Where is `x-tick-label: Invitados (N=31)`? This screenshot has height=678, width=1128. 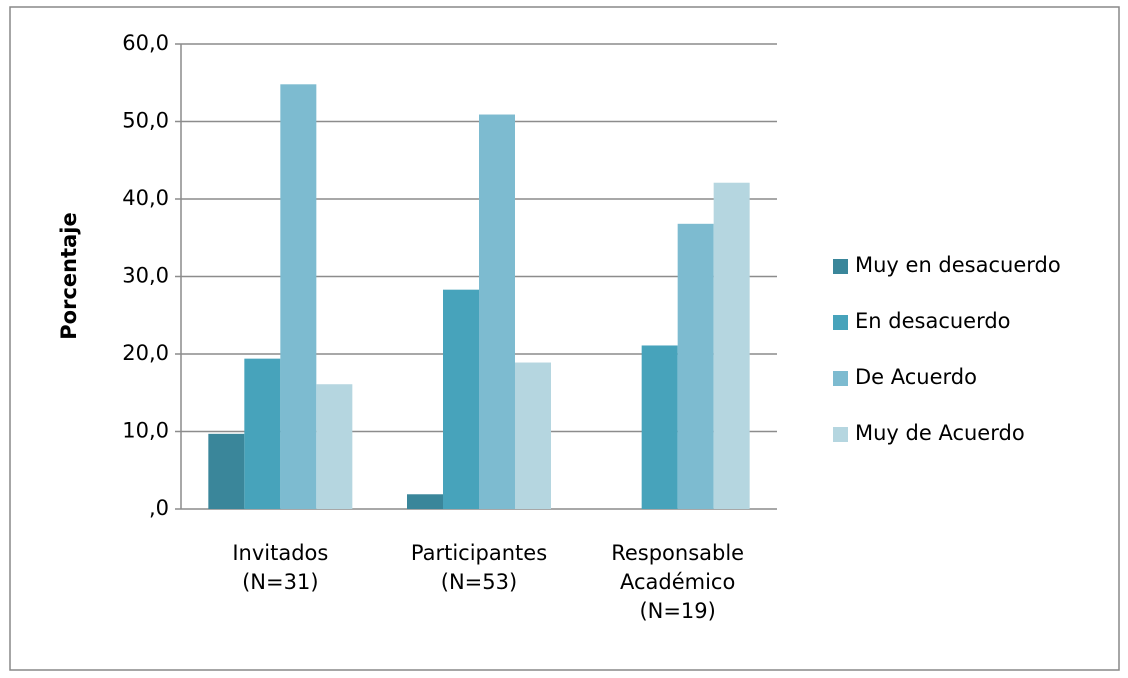 x-tick-label: Invitados (N=31) is located at coordinates (280, 567).